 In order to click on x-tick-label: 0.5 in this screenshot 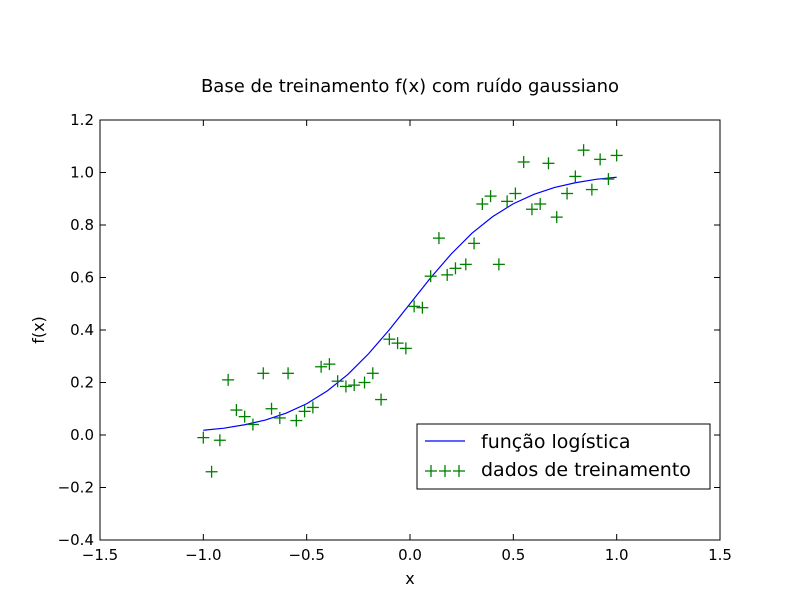, I will do `click(513, 555)`.